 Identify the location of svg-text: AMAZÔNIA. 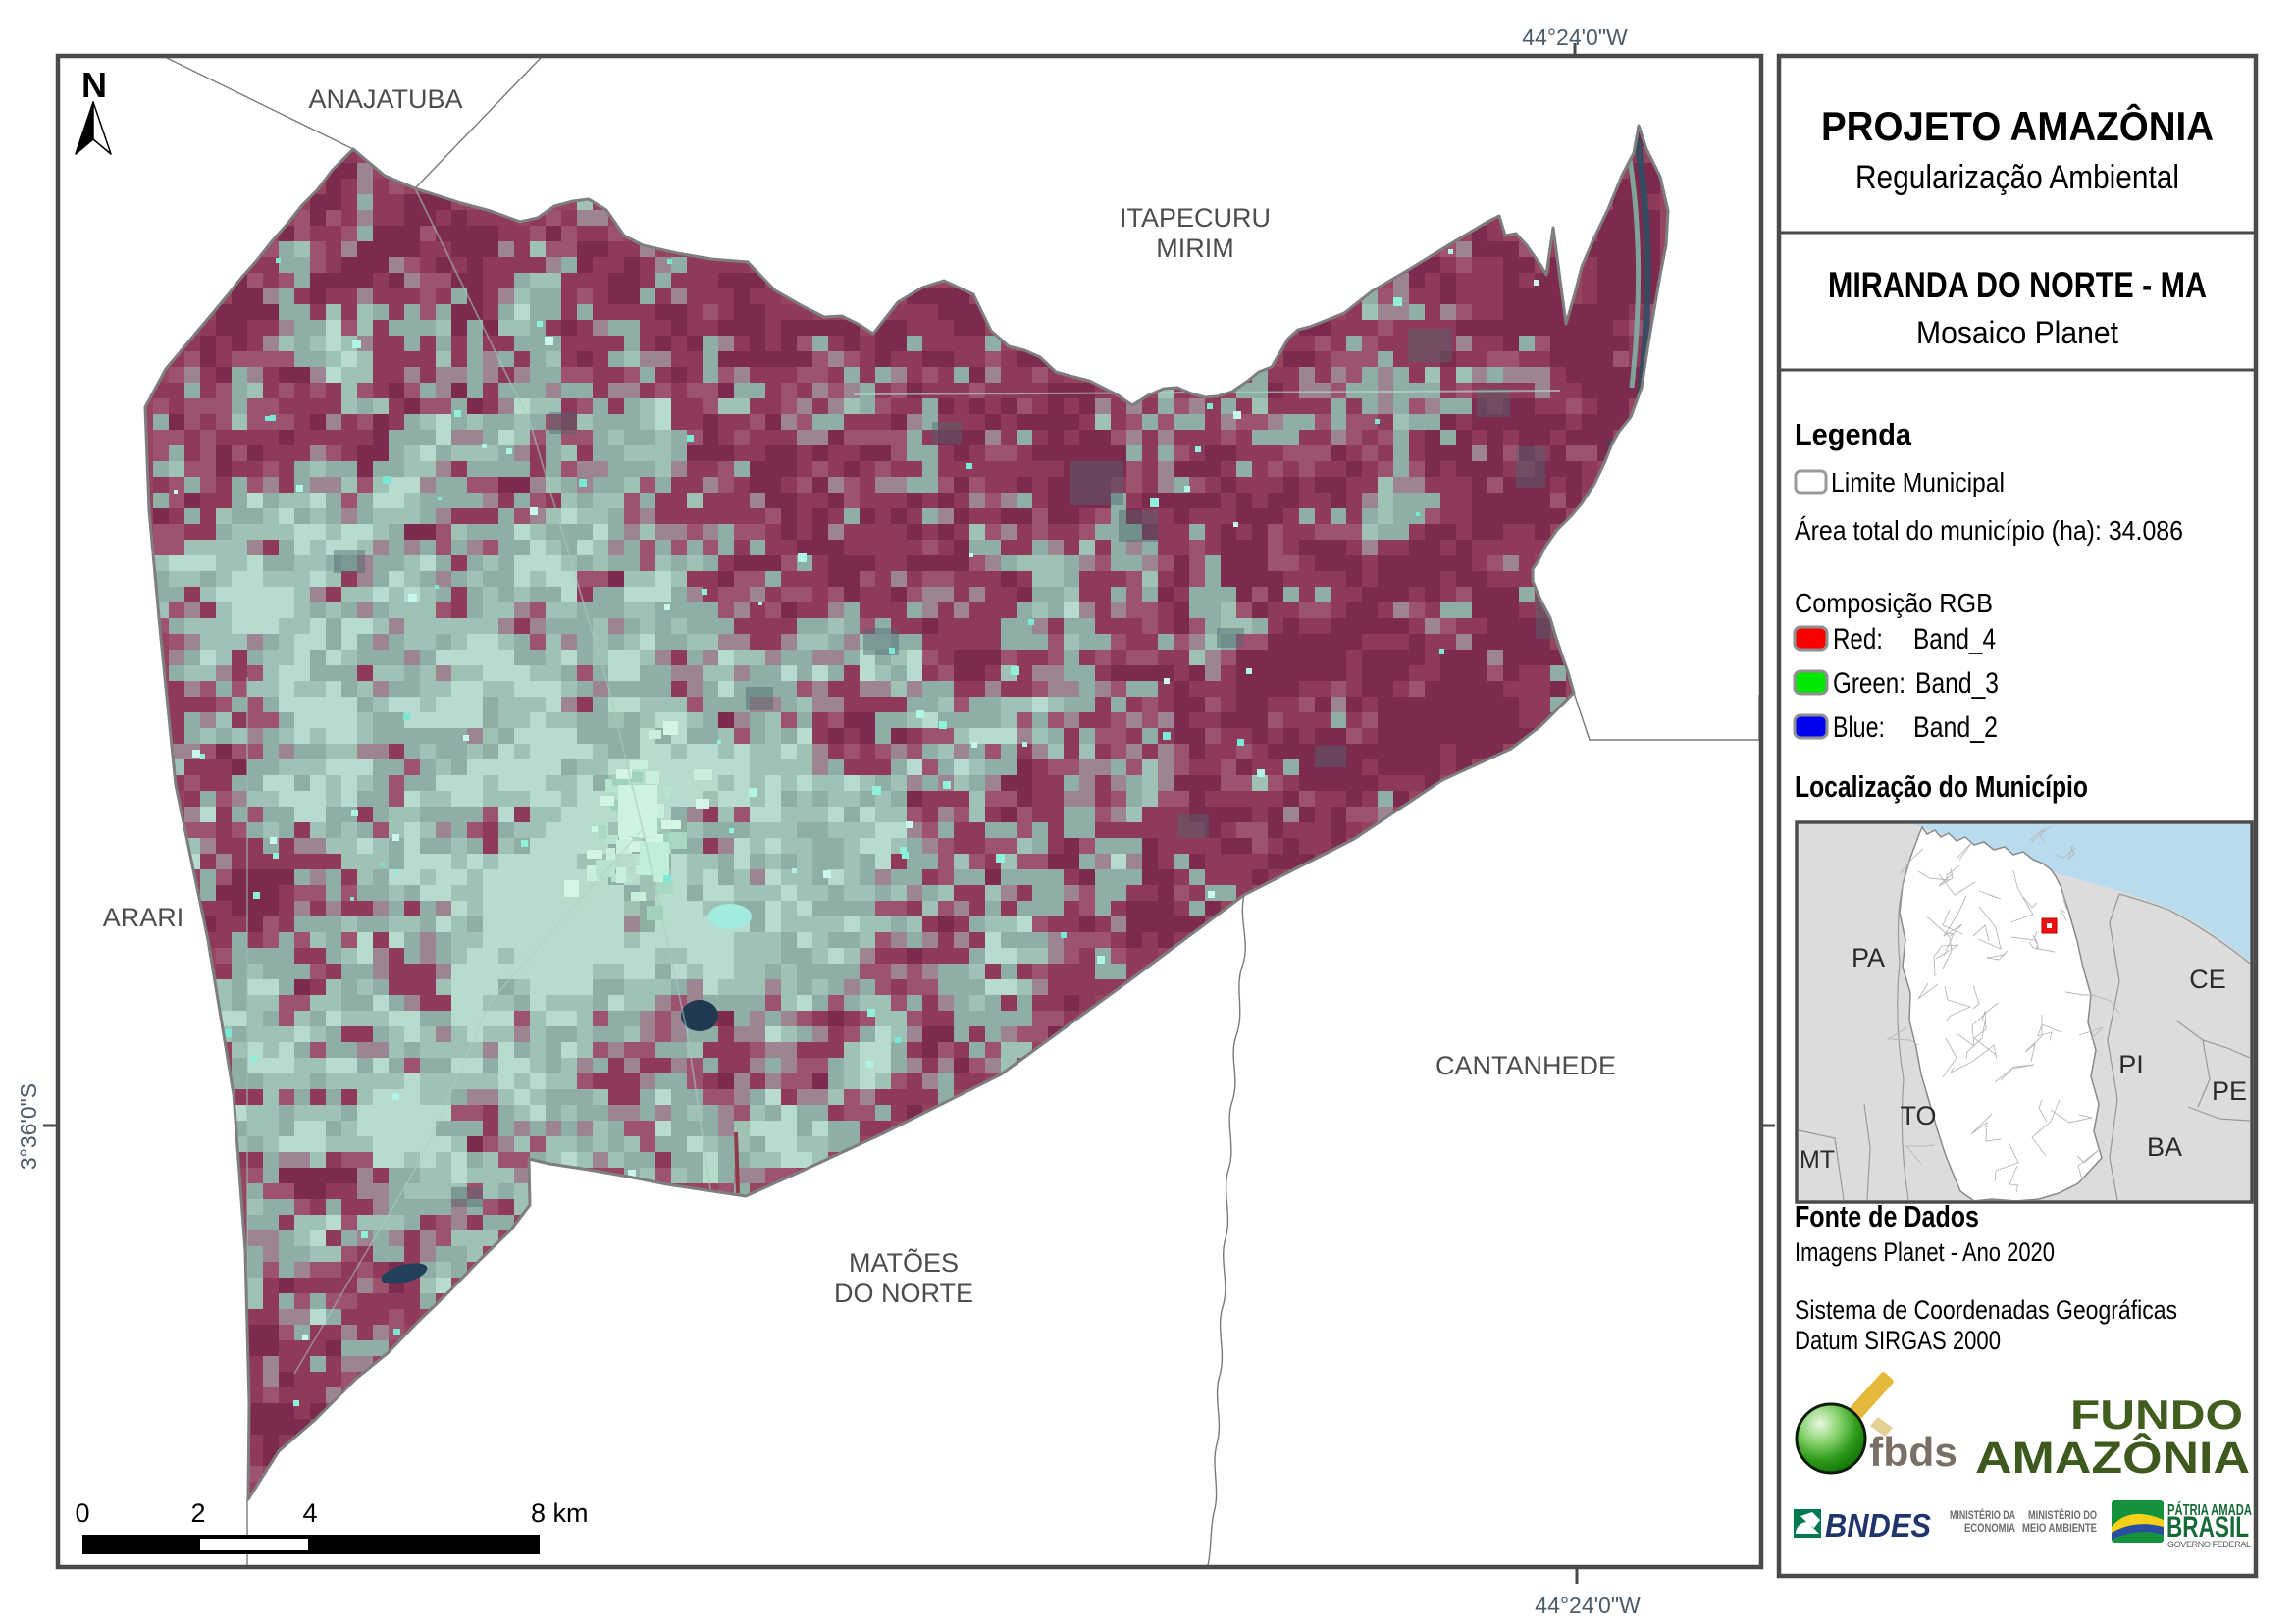
(2112, 1458).